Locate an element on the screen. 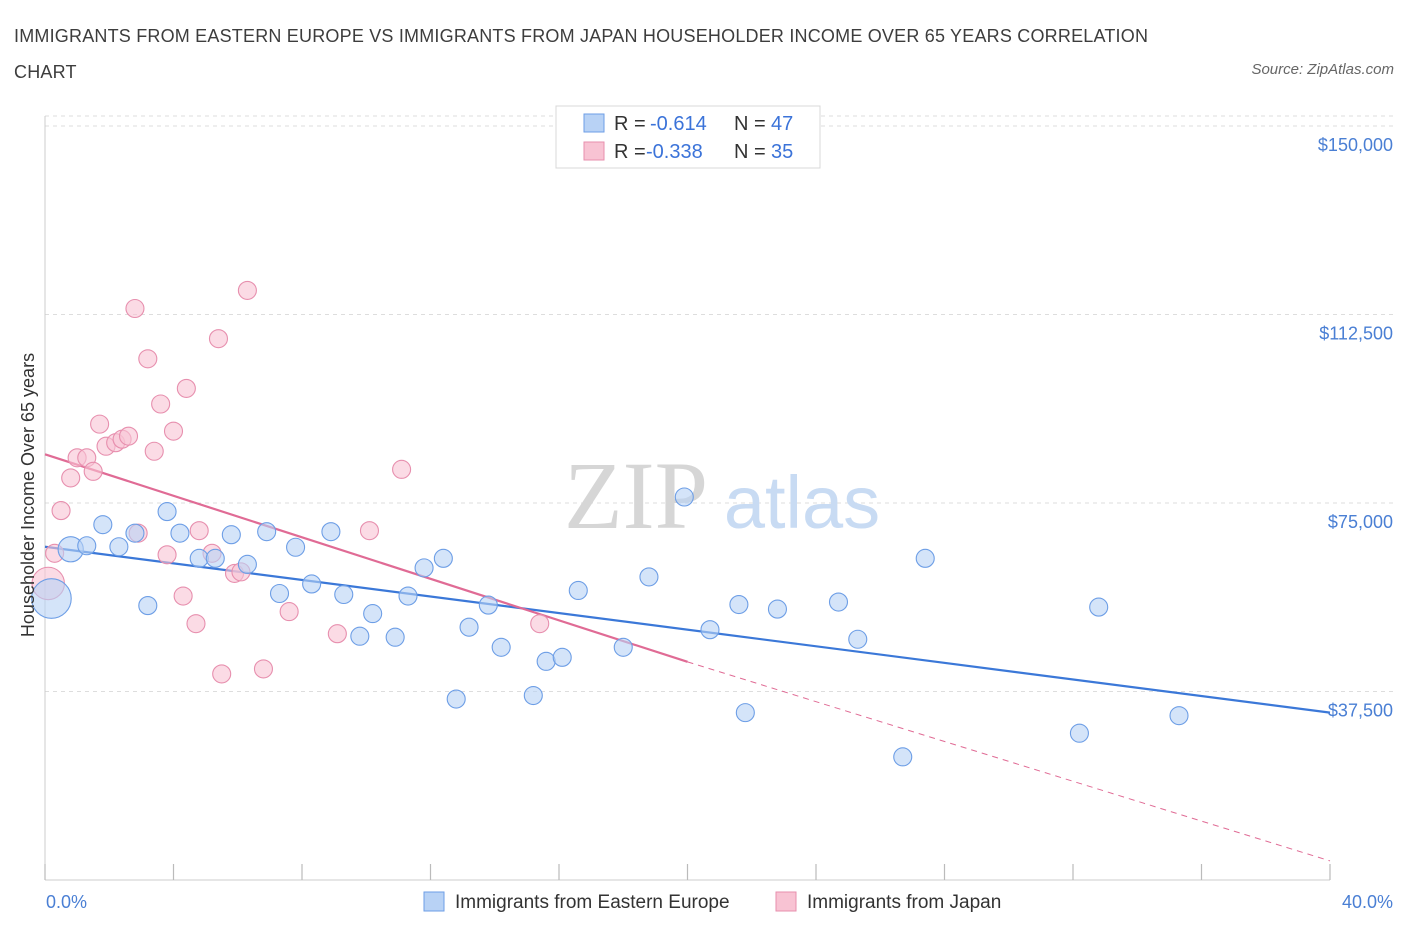 The image size is (1406, 930). y-tick-label: $37,500 is located at coordinates (1360, 711).